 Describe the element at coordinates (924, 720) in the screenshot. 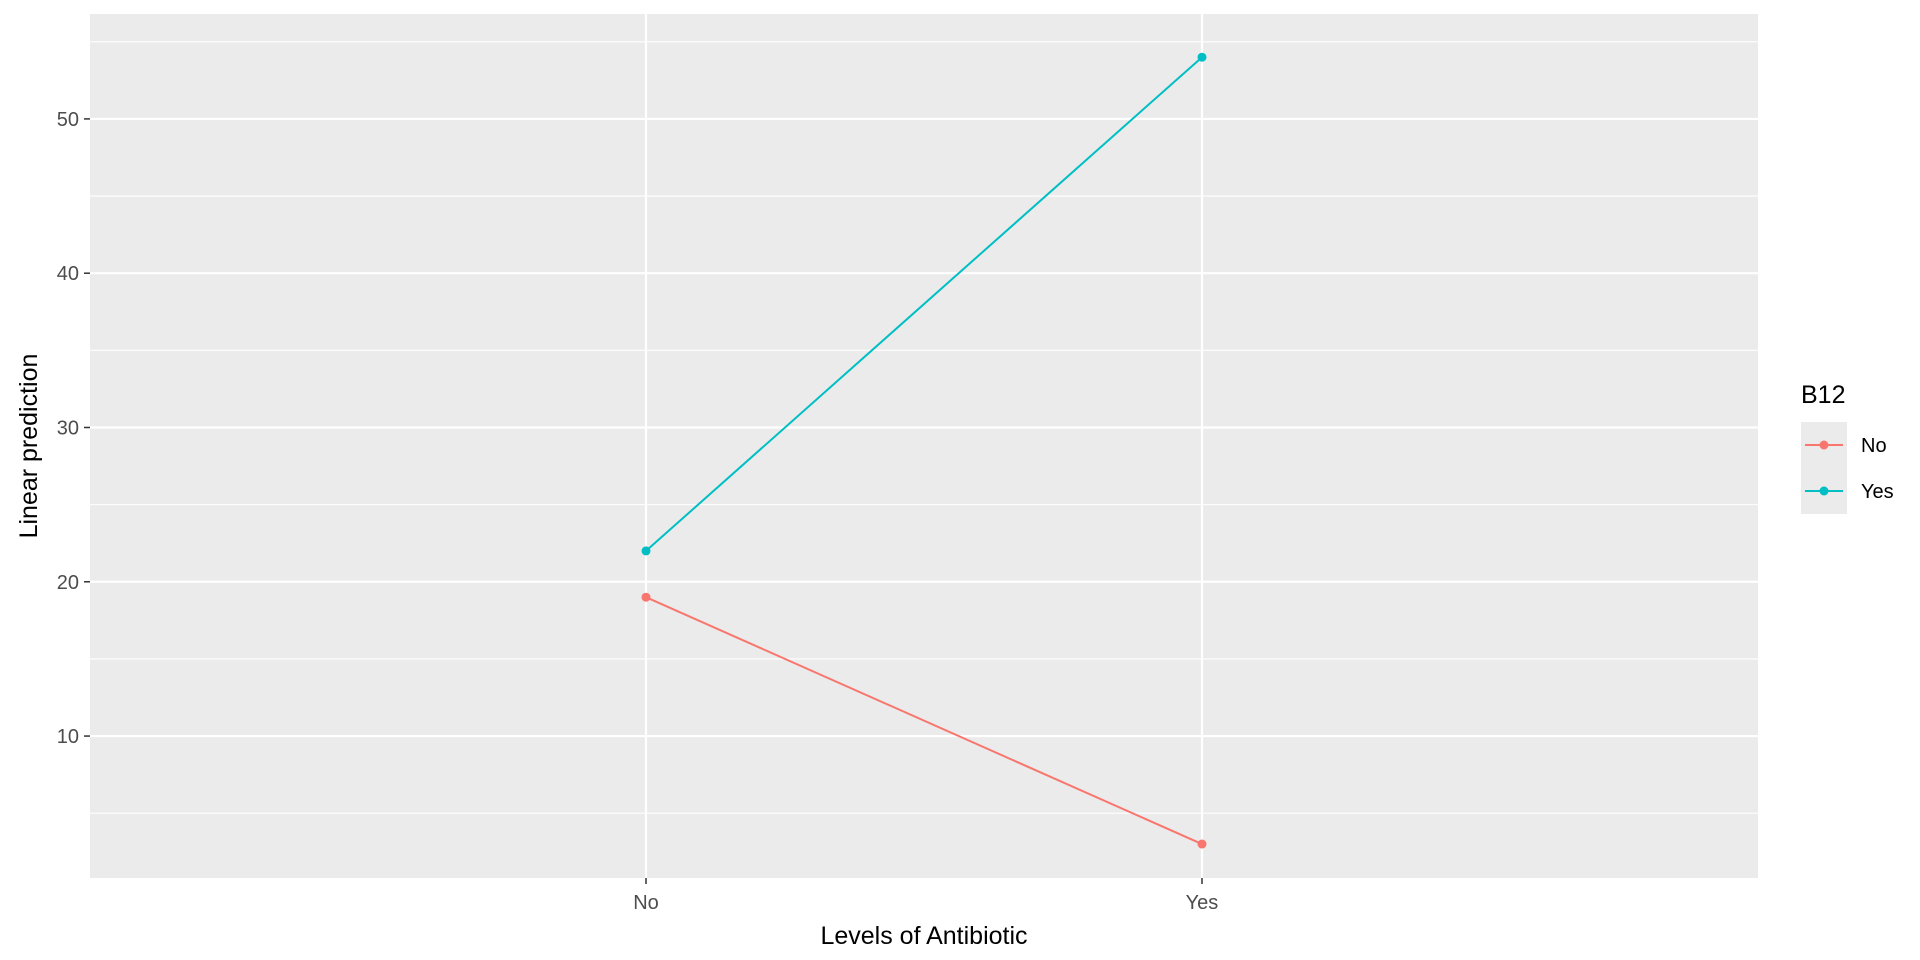

I see `series-line-no` at that location.